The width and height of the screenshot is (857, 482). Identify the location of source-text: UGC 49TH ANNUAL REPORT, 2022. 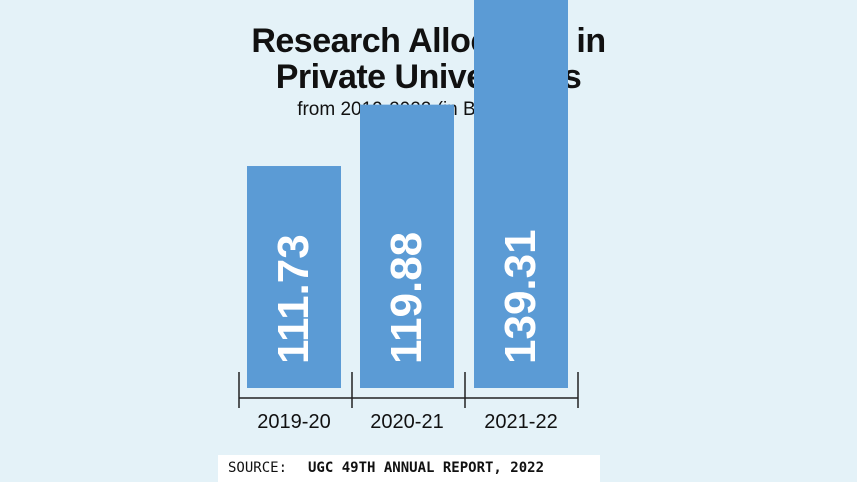
(426, 468).